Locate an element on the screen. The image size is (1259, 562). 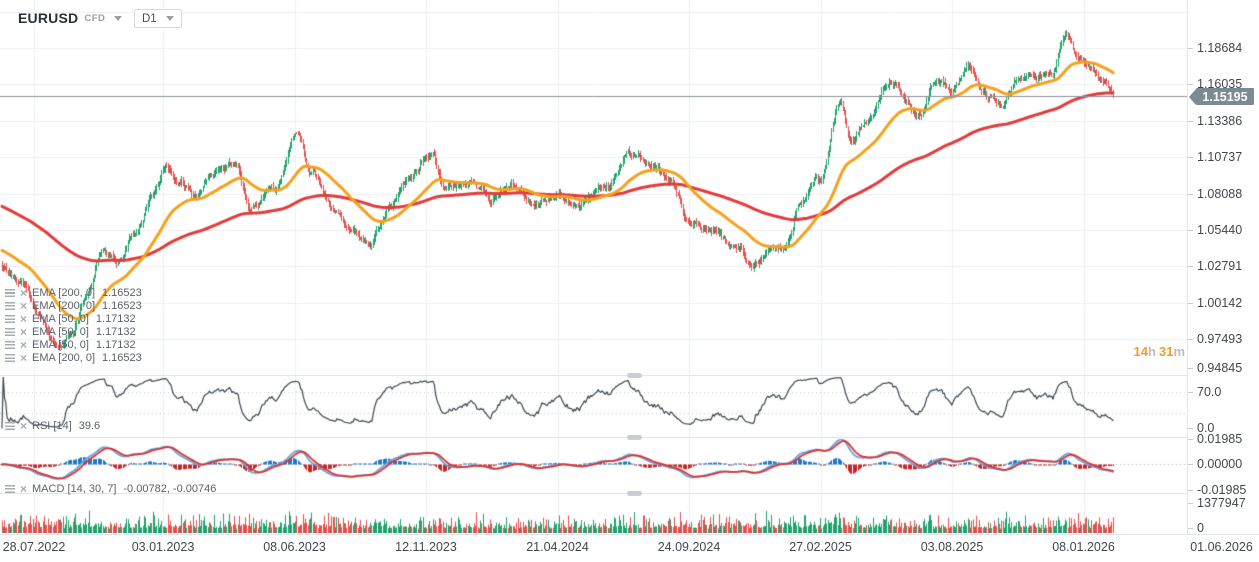
pane-divider-rsi is located at coordinates (593, 375).